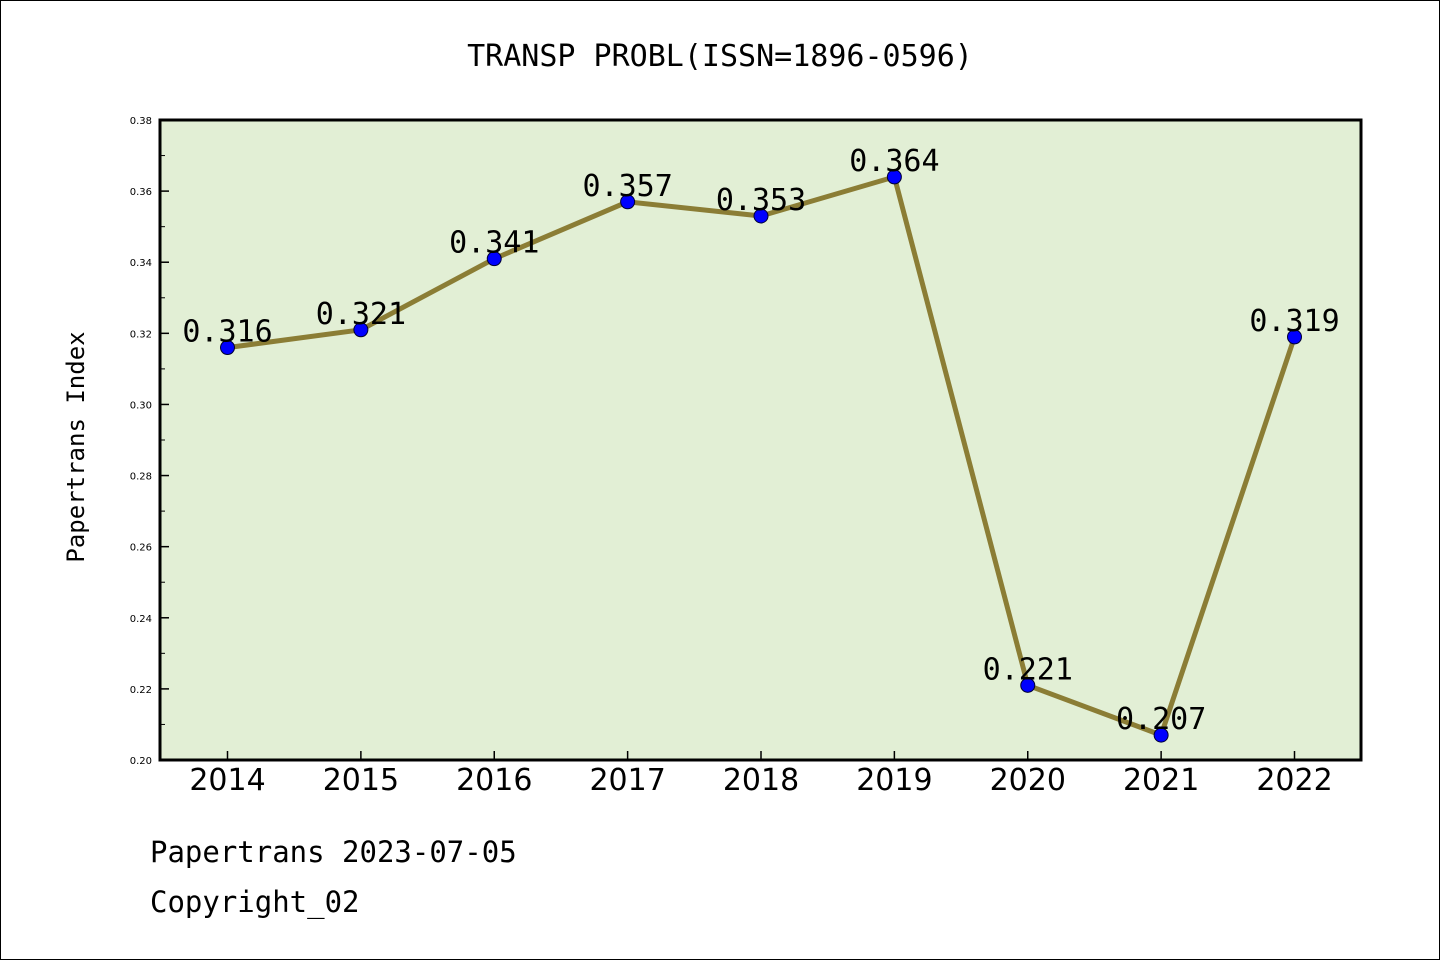 This screenshot has height=960, width=1440. Describe the element at coordinates (141, 690) in the screenshot. I see `y-tick-label: 0.22` at that location.